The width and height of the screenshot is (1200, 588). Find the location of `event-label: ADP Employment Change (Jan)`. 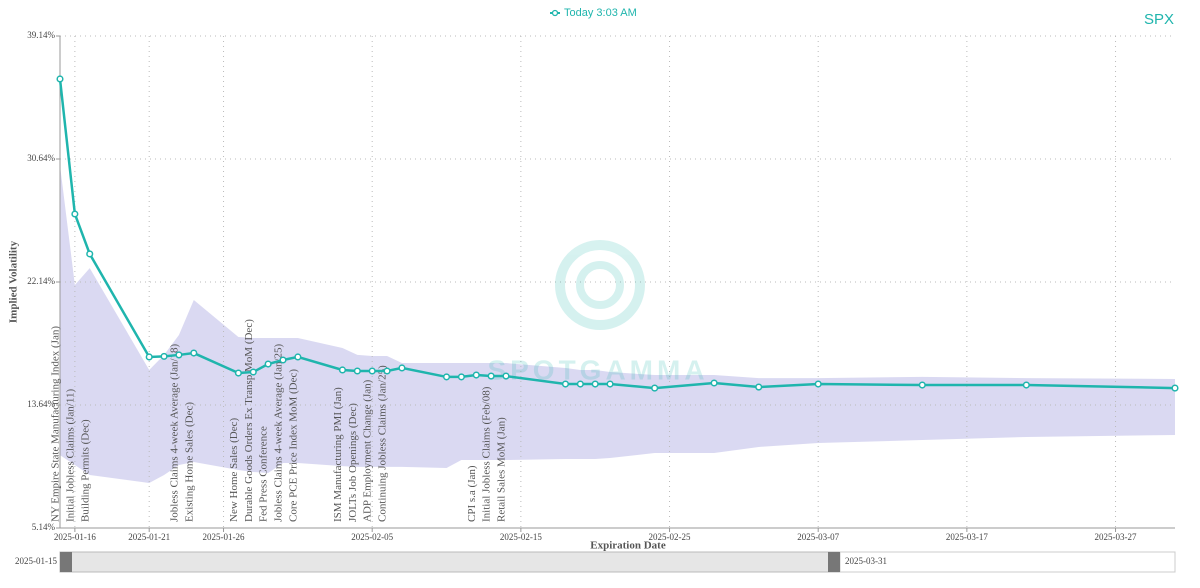

event-label: ADP Employment Change (Jan) is located at coordinates (368, 450).